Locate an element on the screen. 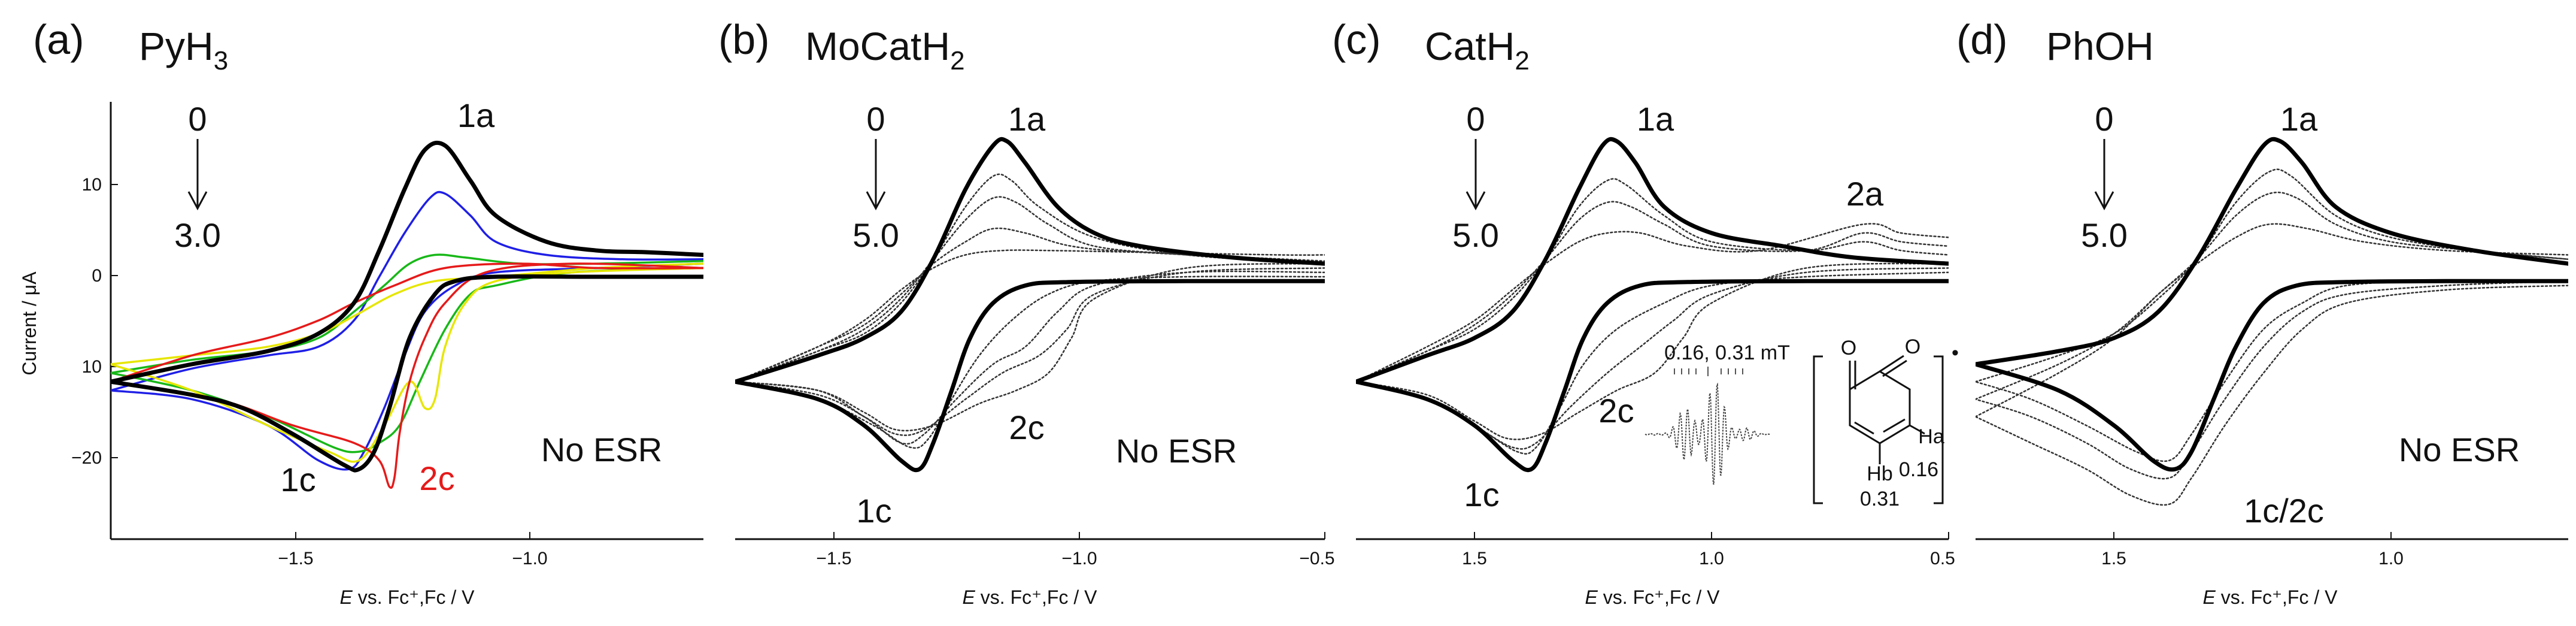 Image resolution: width=2576 pixels, height=626 pixels. cv-curve-b-added-1-reduction is located at coordinates (1030, 362).